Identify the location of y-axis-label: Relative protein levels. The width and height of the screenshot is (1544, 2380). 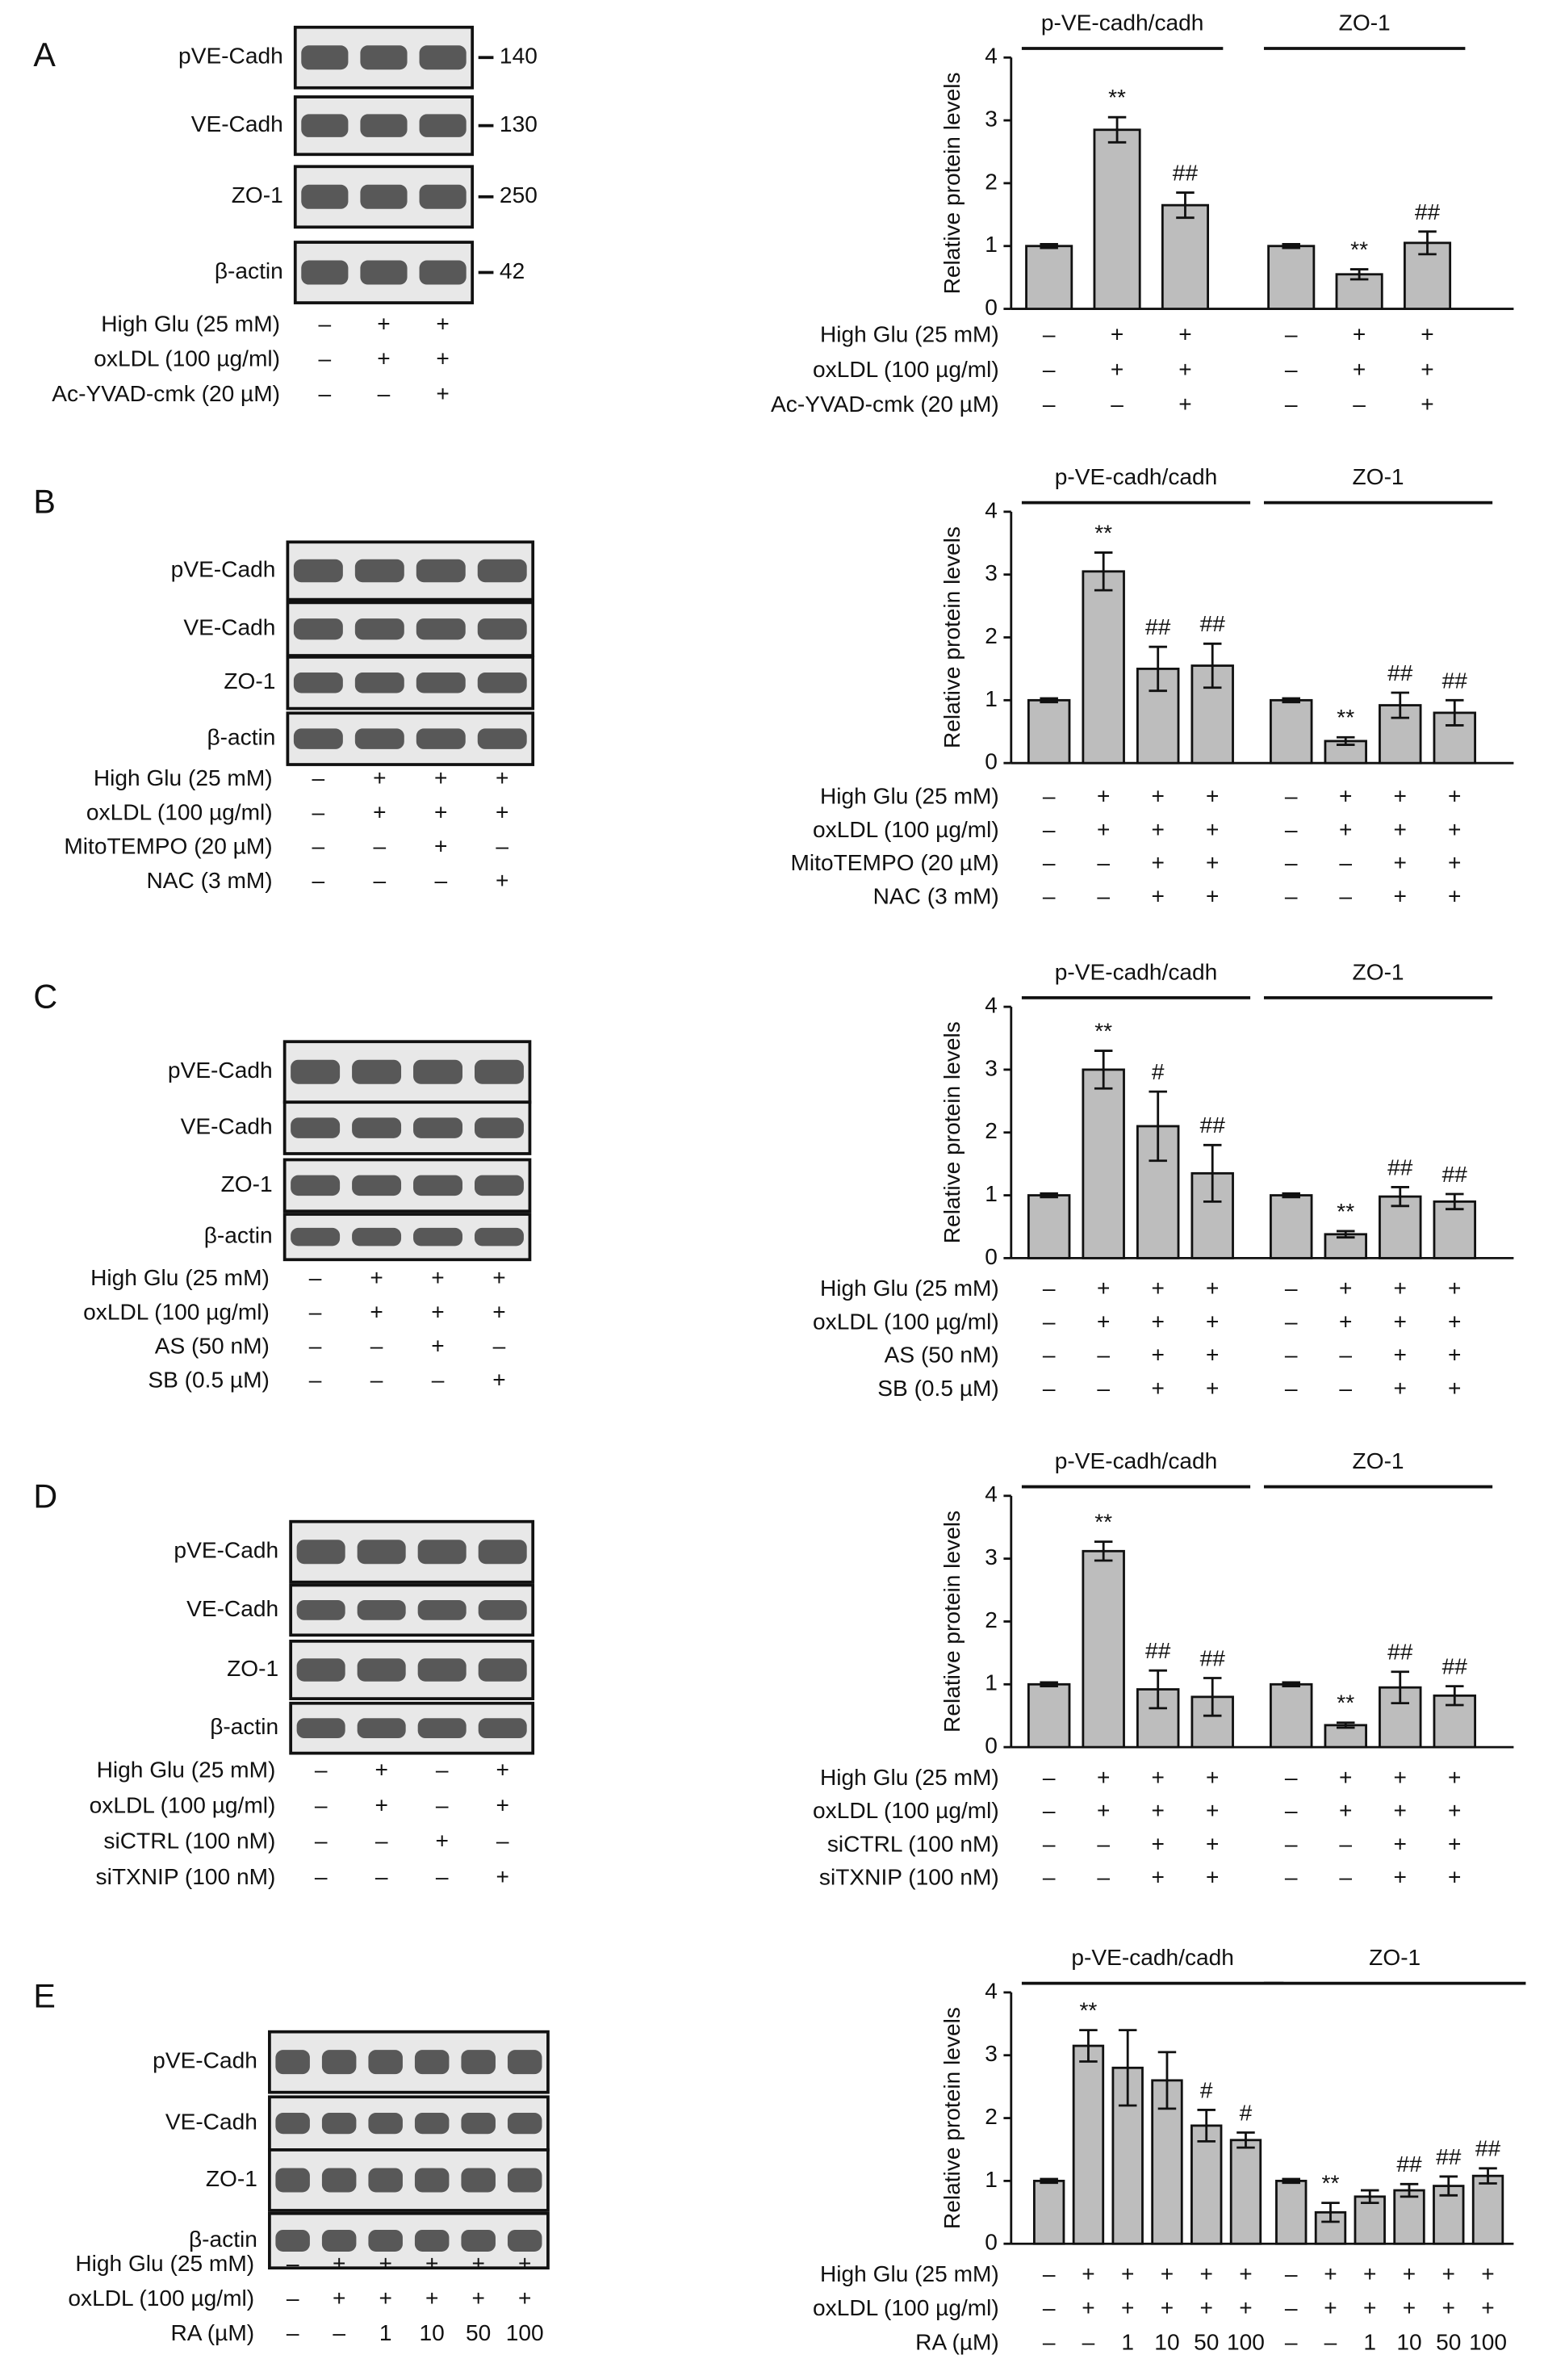
(951, 183).